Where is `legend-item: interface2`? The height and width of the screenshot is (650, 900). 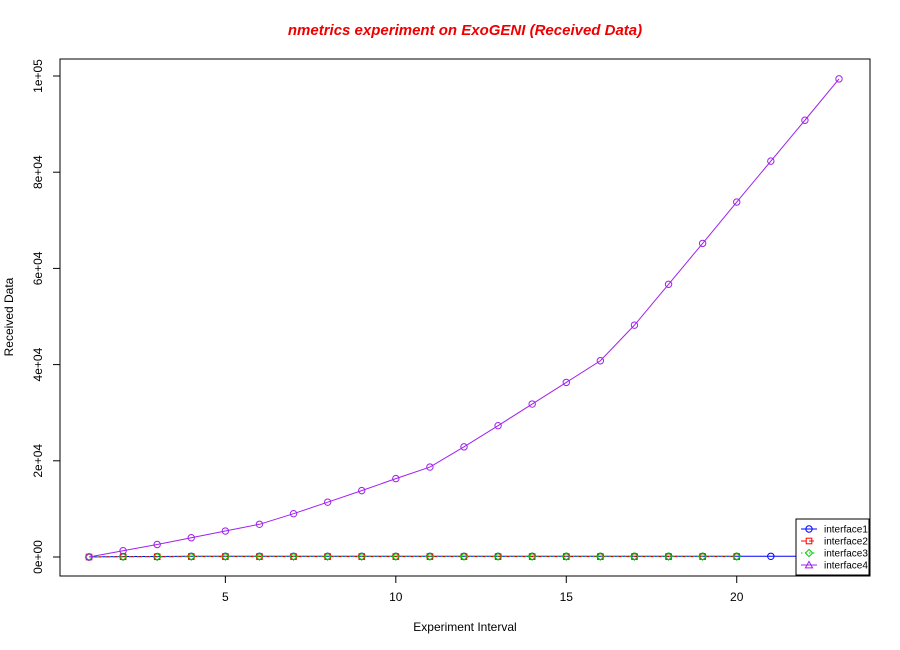
legend-item: interface2 is located at coordinates (834, 542).